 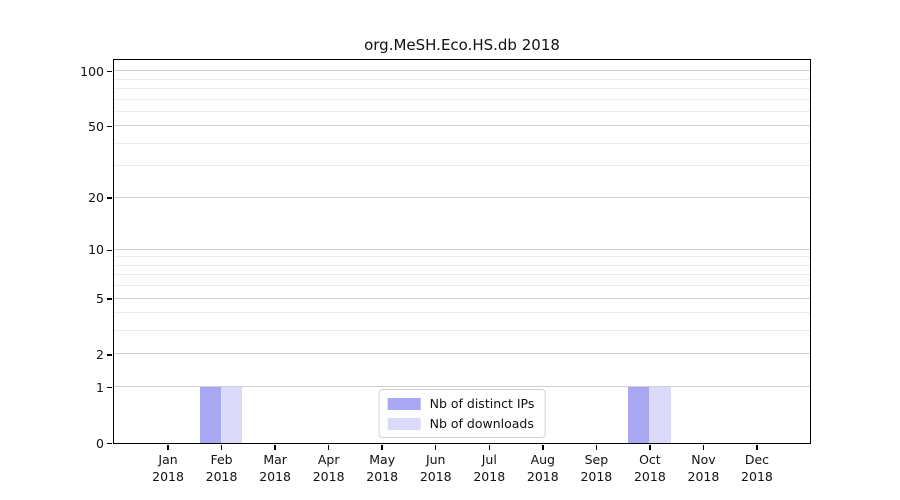 I want to click on x-tick-month: Dec, so click(x=757, y=459).